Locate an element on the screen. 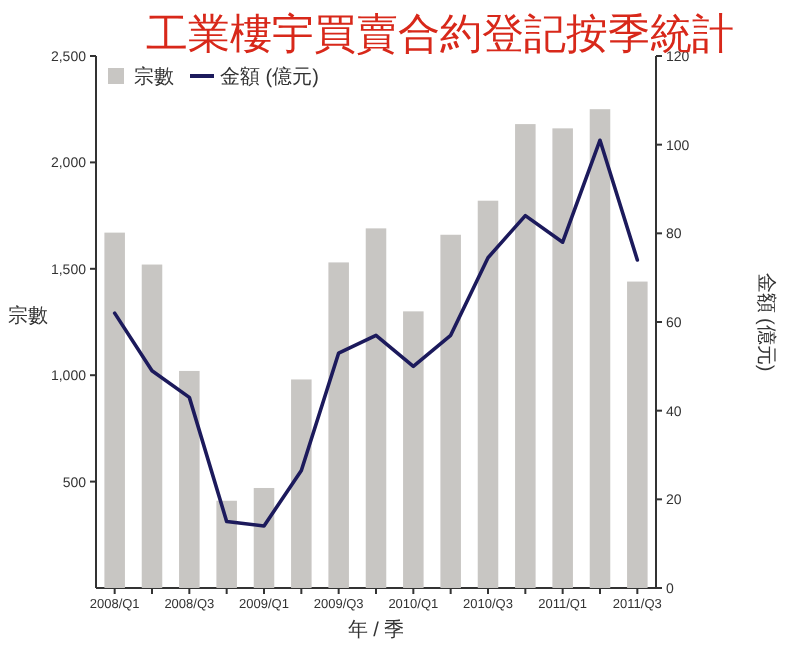  y2-axis-title: 金額 (億元) is located at coordinates (766, 322).